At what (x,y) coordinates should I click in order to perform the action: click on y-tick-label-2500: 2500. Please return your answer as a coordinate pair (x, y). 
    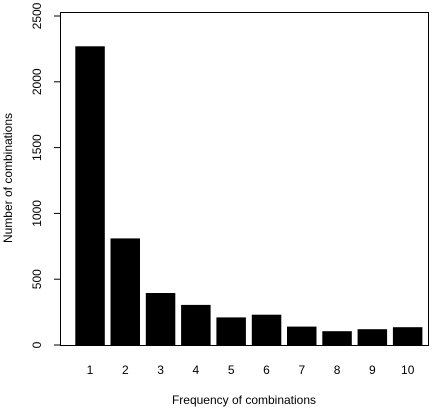
    Looking at the image, I should click on (37, 15).